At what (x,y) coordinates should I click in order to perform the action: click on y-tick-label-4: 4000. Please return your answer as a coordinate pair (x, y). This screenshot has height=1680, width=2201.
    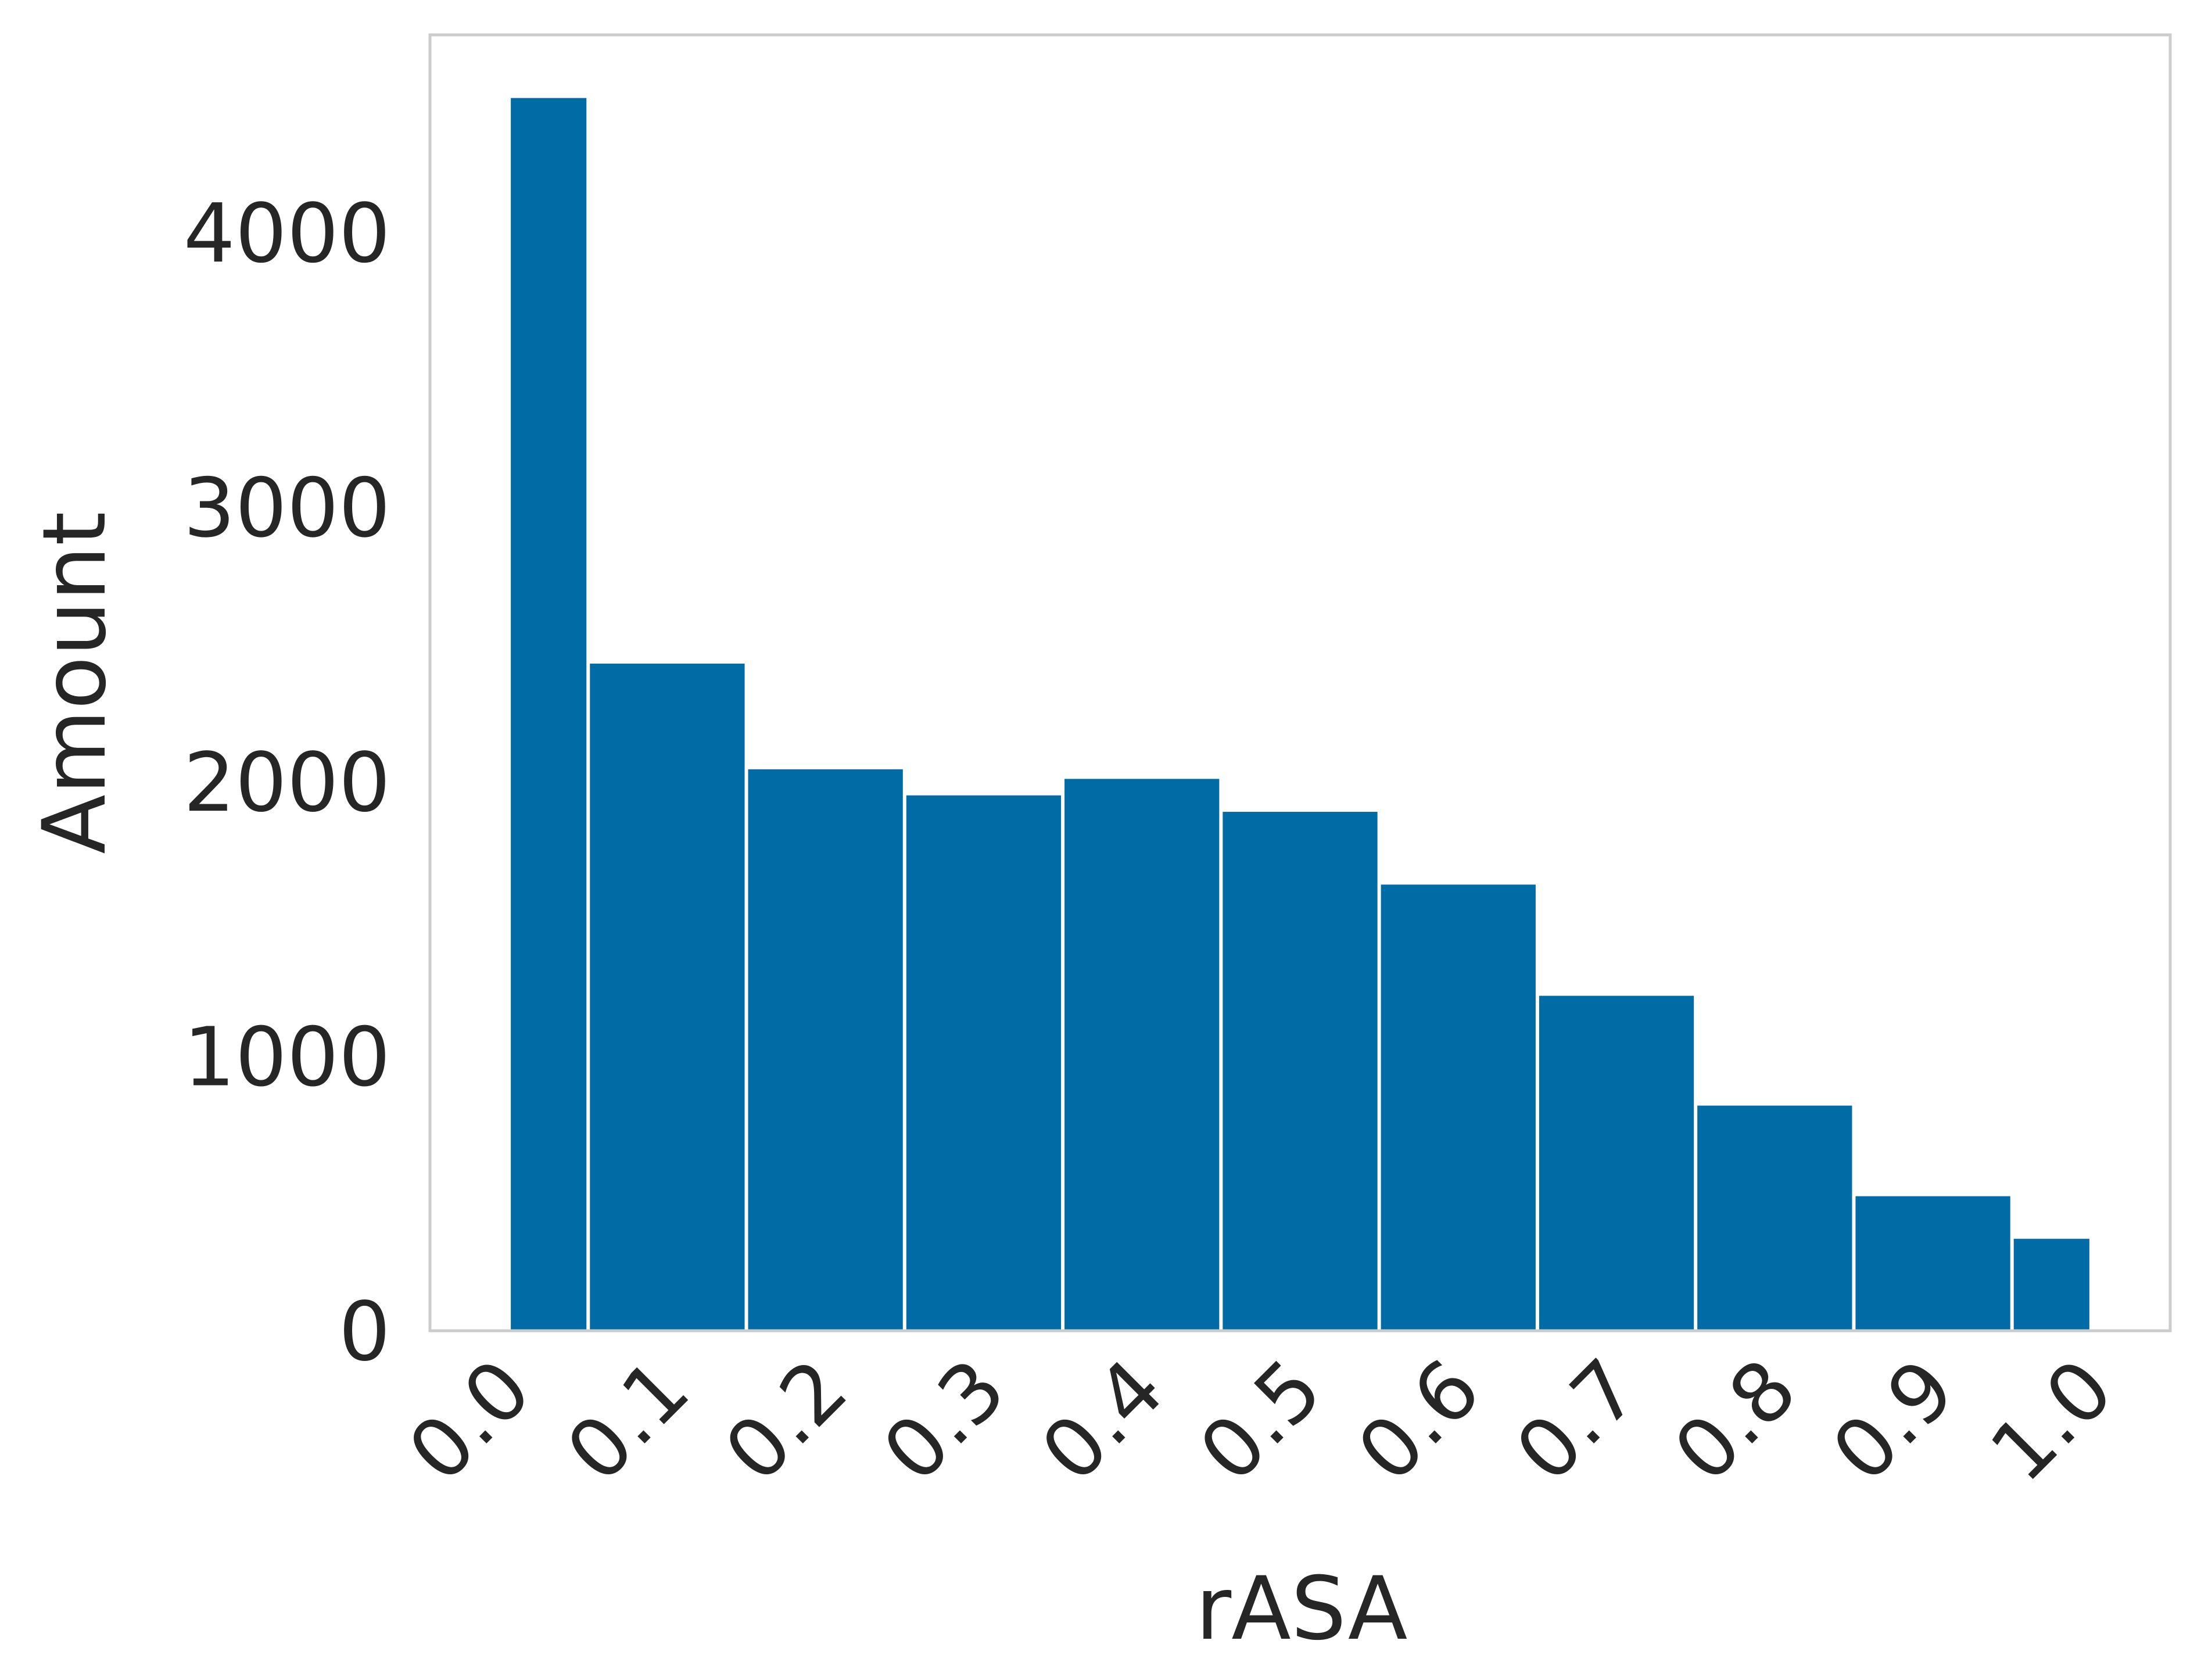
    Looking at the image, I should click on (287, 234).